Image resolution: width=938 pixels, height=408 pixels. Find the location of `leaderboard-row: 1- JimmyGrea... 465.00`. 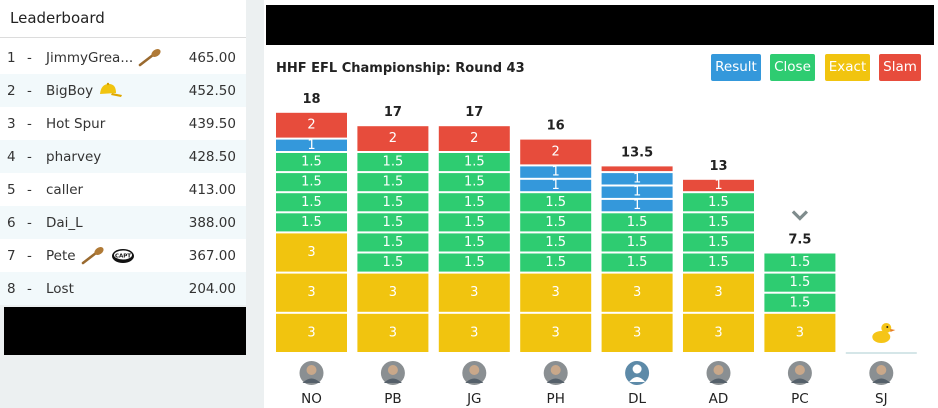

leaderboard-row: 1- JimmyGrea... 465.00 is located at coordinates (123, 57).